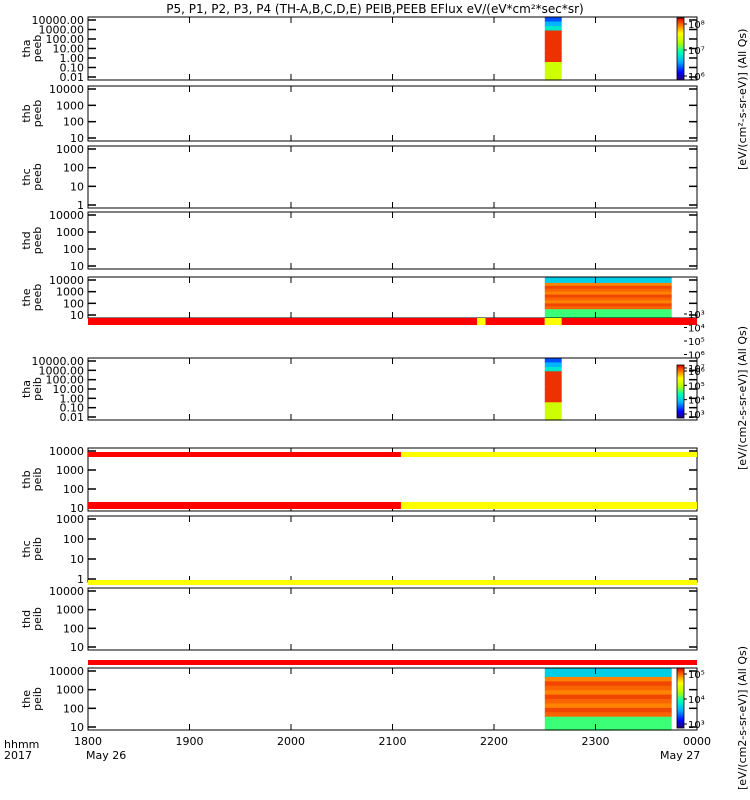 The height and width of the screenshot is (800, 750). Describe the element at coordinates (77, 138) in the screenshot. I see `y-tick-label-thb-peeb: 10` at that location.